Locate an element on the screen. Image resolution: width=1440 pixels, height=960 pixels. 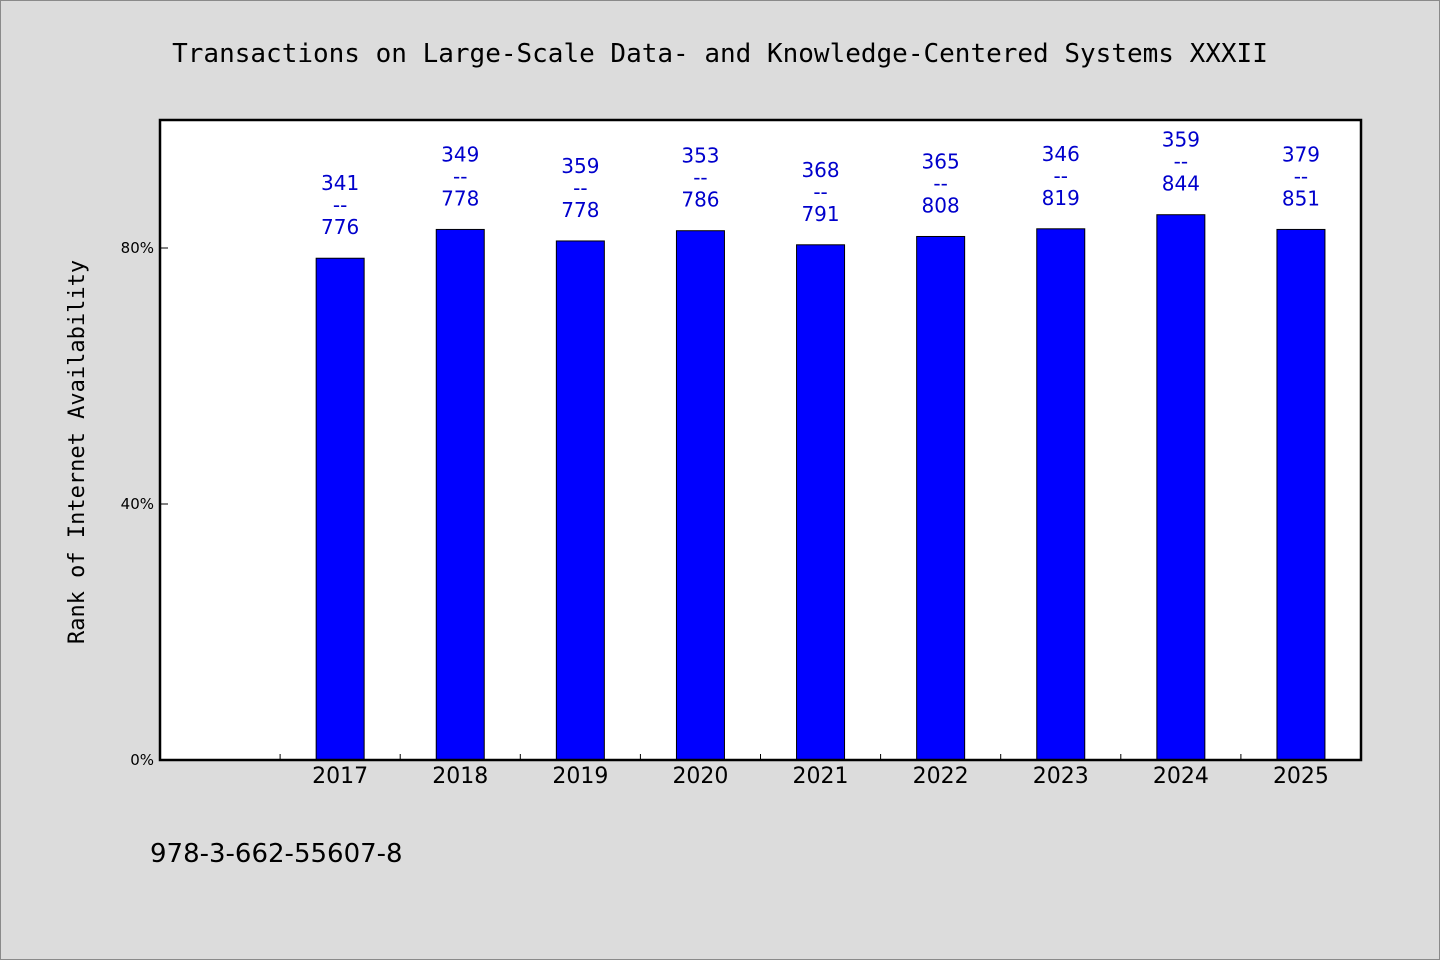
y-axis-label: Rank of Internet Availability is located at coordinates (77, 452).